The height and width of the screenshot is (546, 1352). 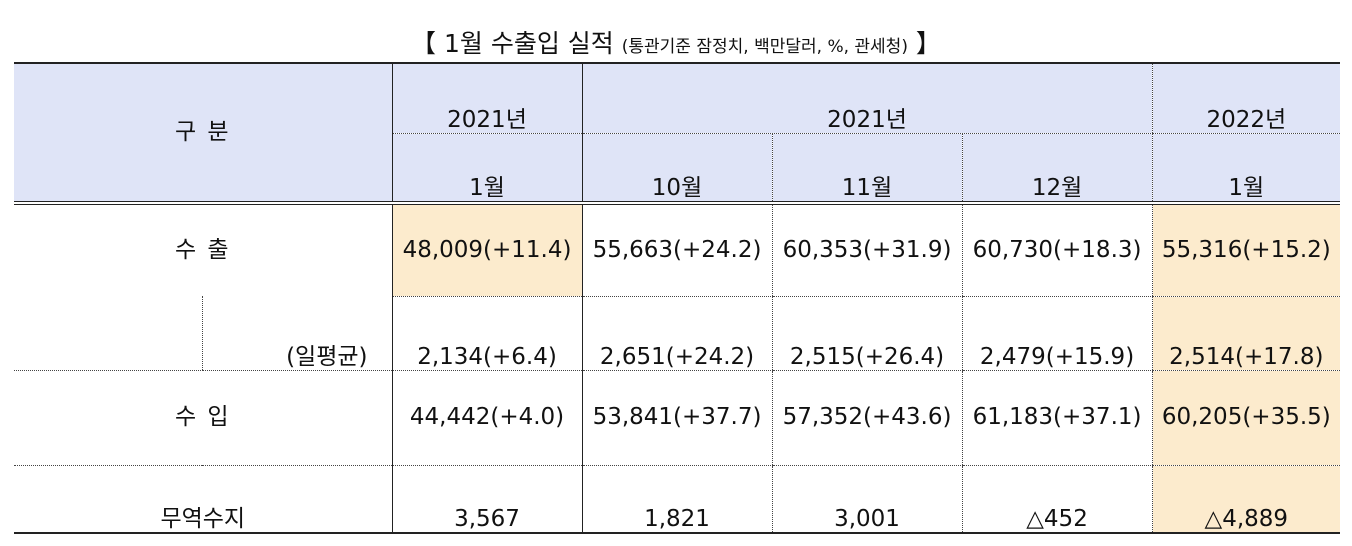 I want to click on table-cell: △452, so click(x=1057, y=499).